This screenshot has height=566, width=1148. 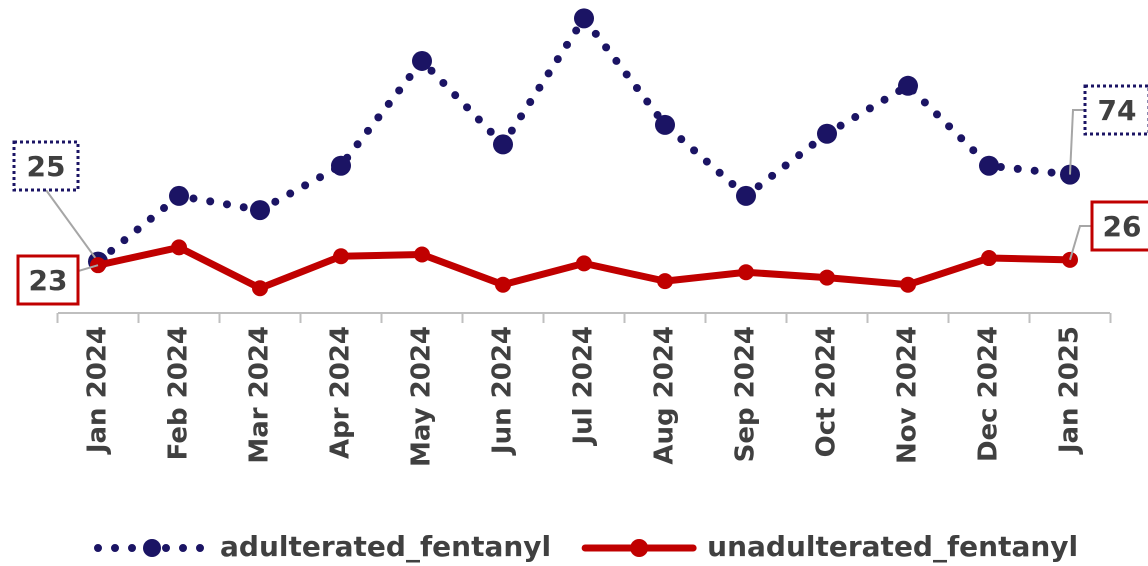 I want to click on legend-label: unadulterated_fentanyl, so click(x=892, y=546).